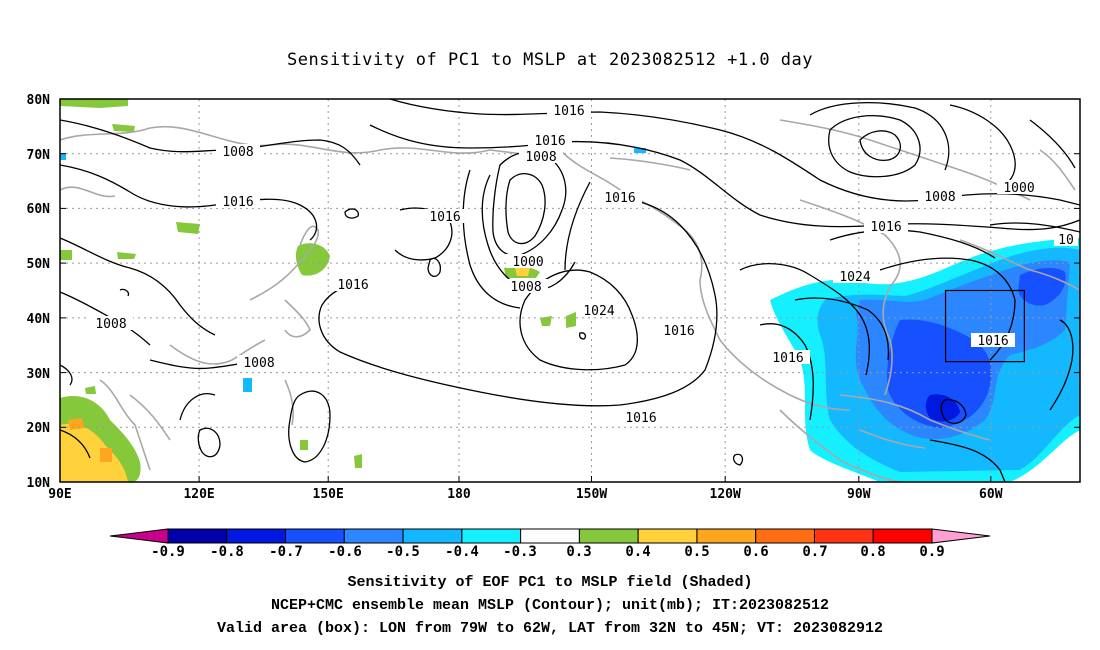 This screenshot has height=650, width=1100. Describe the element at coordinates (459, 494) in the screenshot. I see `lon-label: 180` at that location.